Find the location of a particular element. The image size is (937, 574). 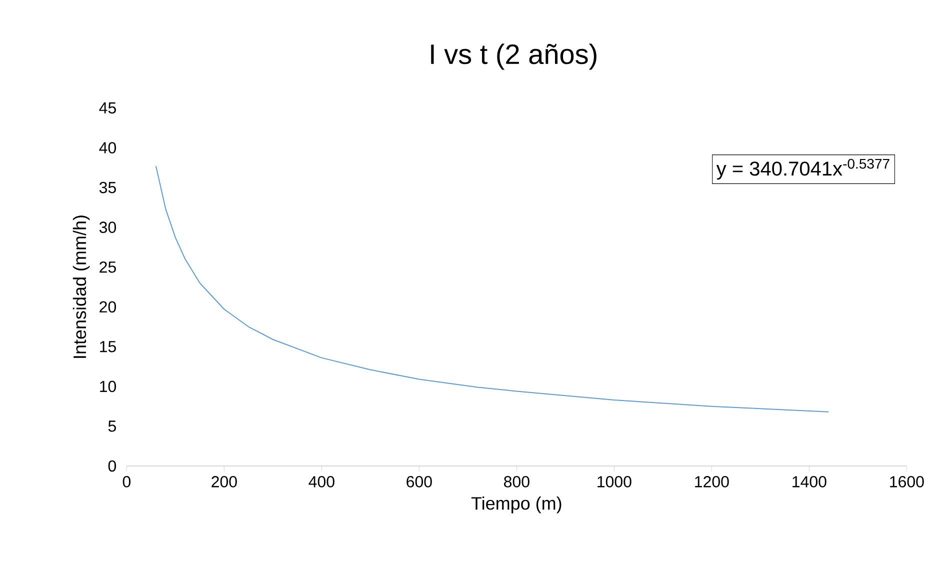

chart-title: I vs t (2 años) is located at coordinates (513, 57).